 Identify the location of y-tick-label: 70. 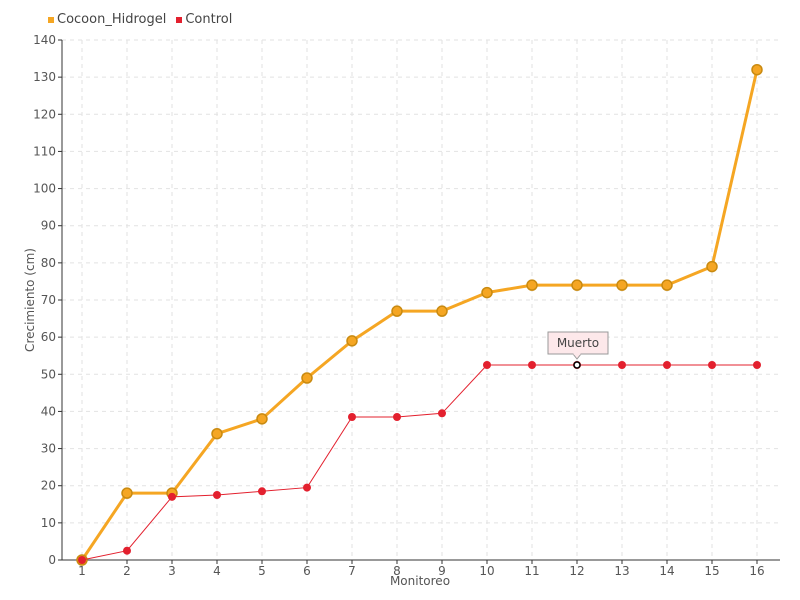
(48, 300).